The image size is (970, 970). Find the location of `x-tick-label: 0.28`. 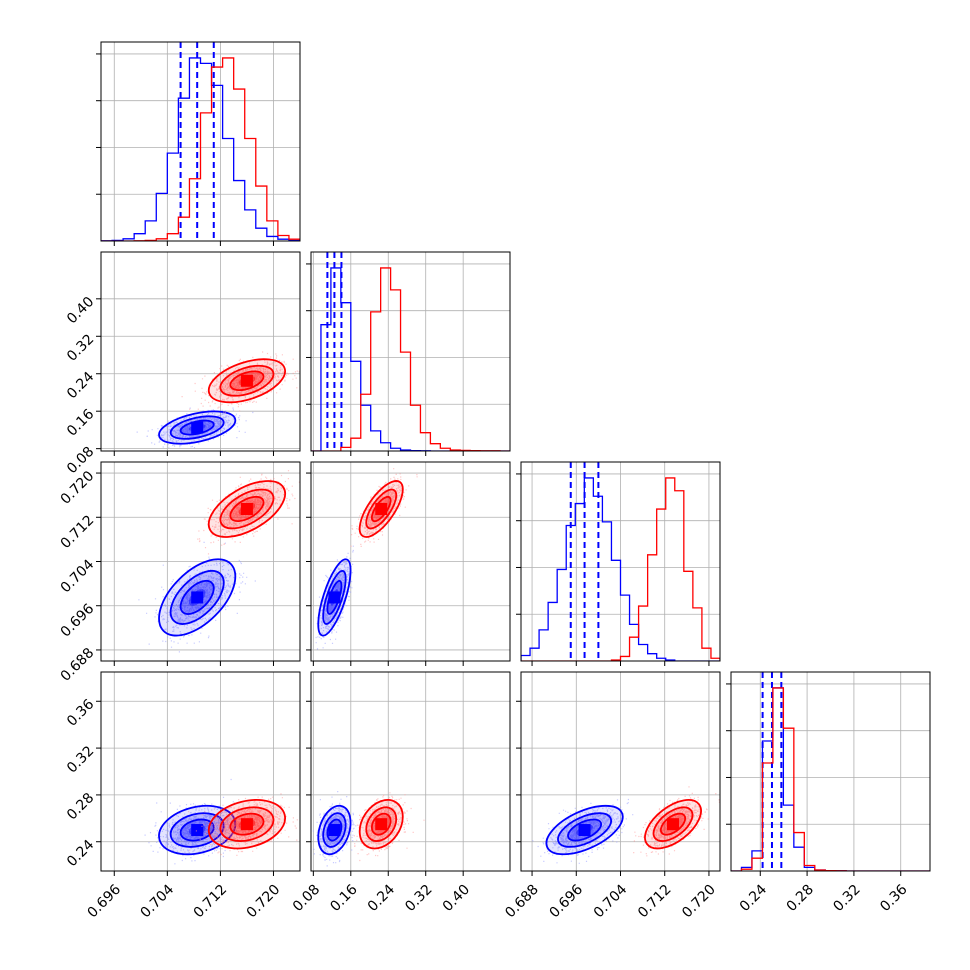

x-tick-label: 0.28 is located at coordinates (800, 898).